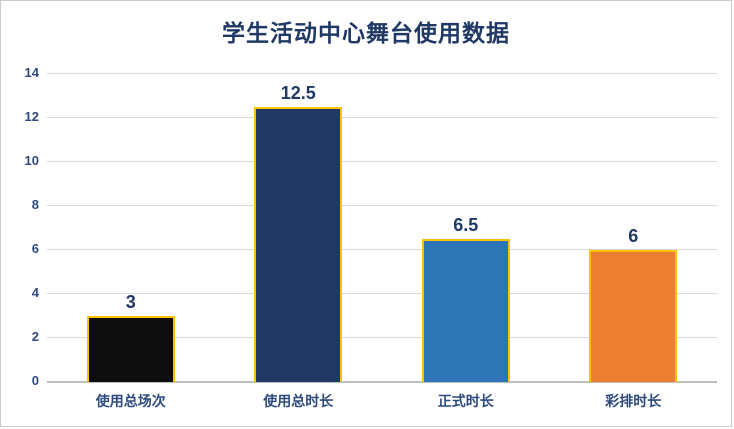 This screenshot has width=734, height=429. Describe the element at coordinates (298, 93) in the screenshot. I see `bar-value-label: 12.5` at that location.